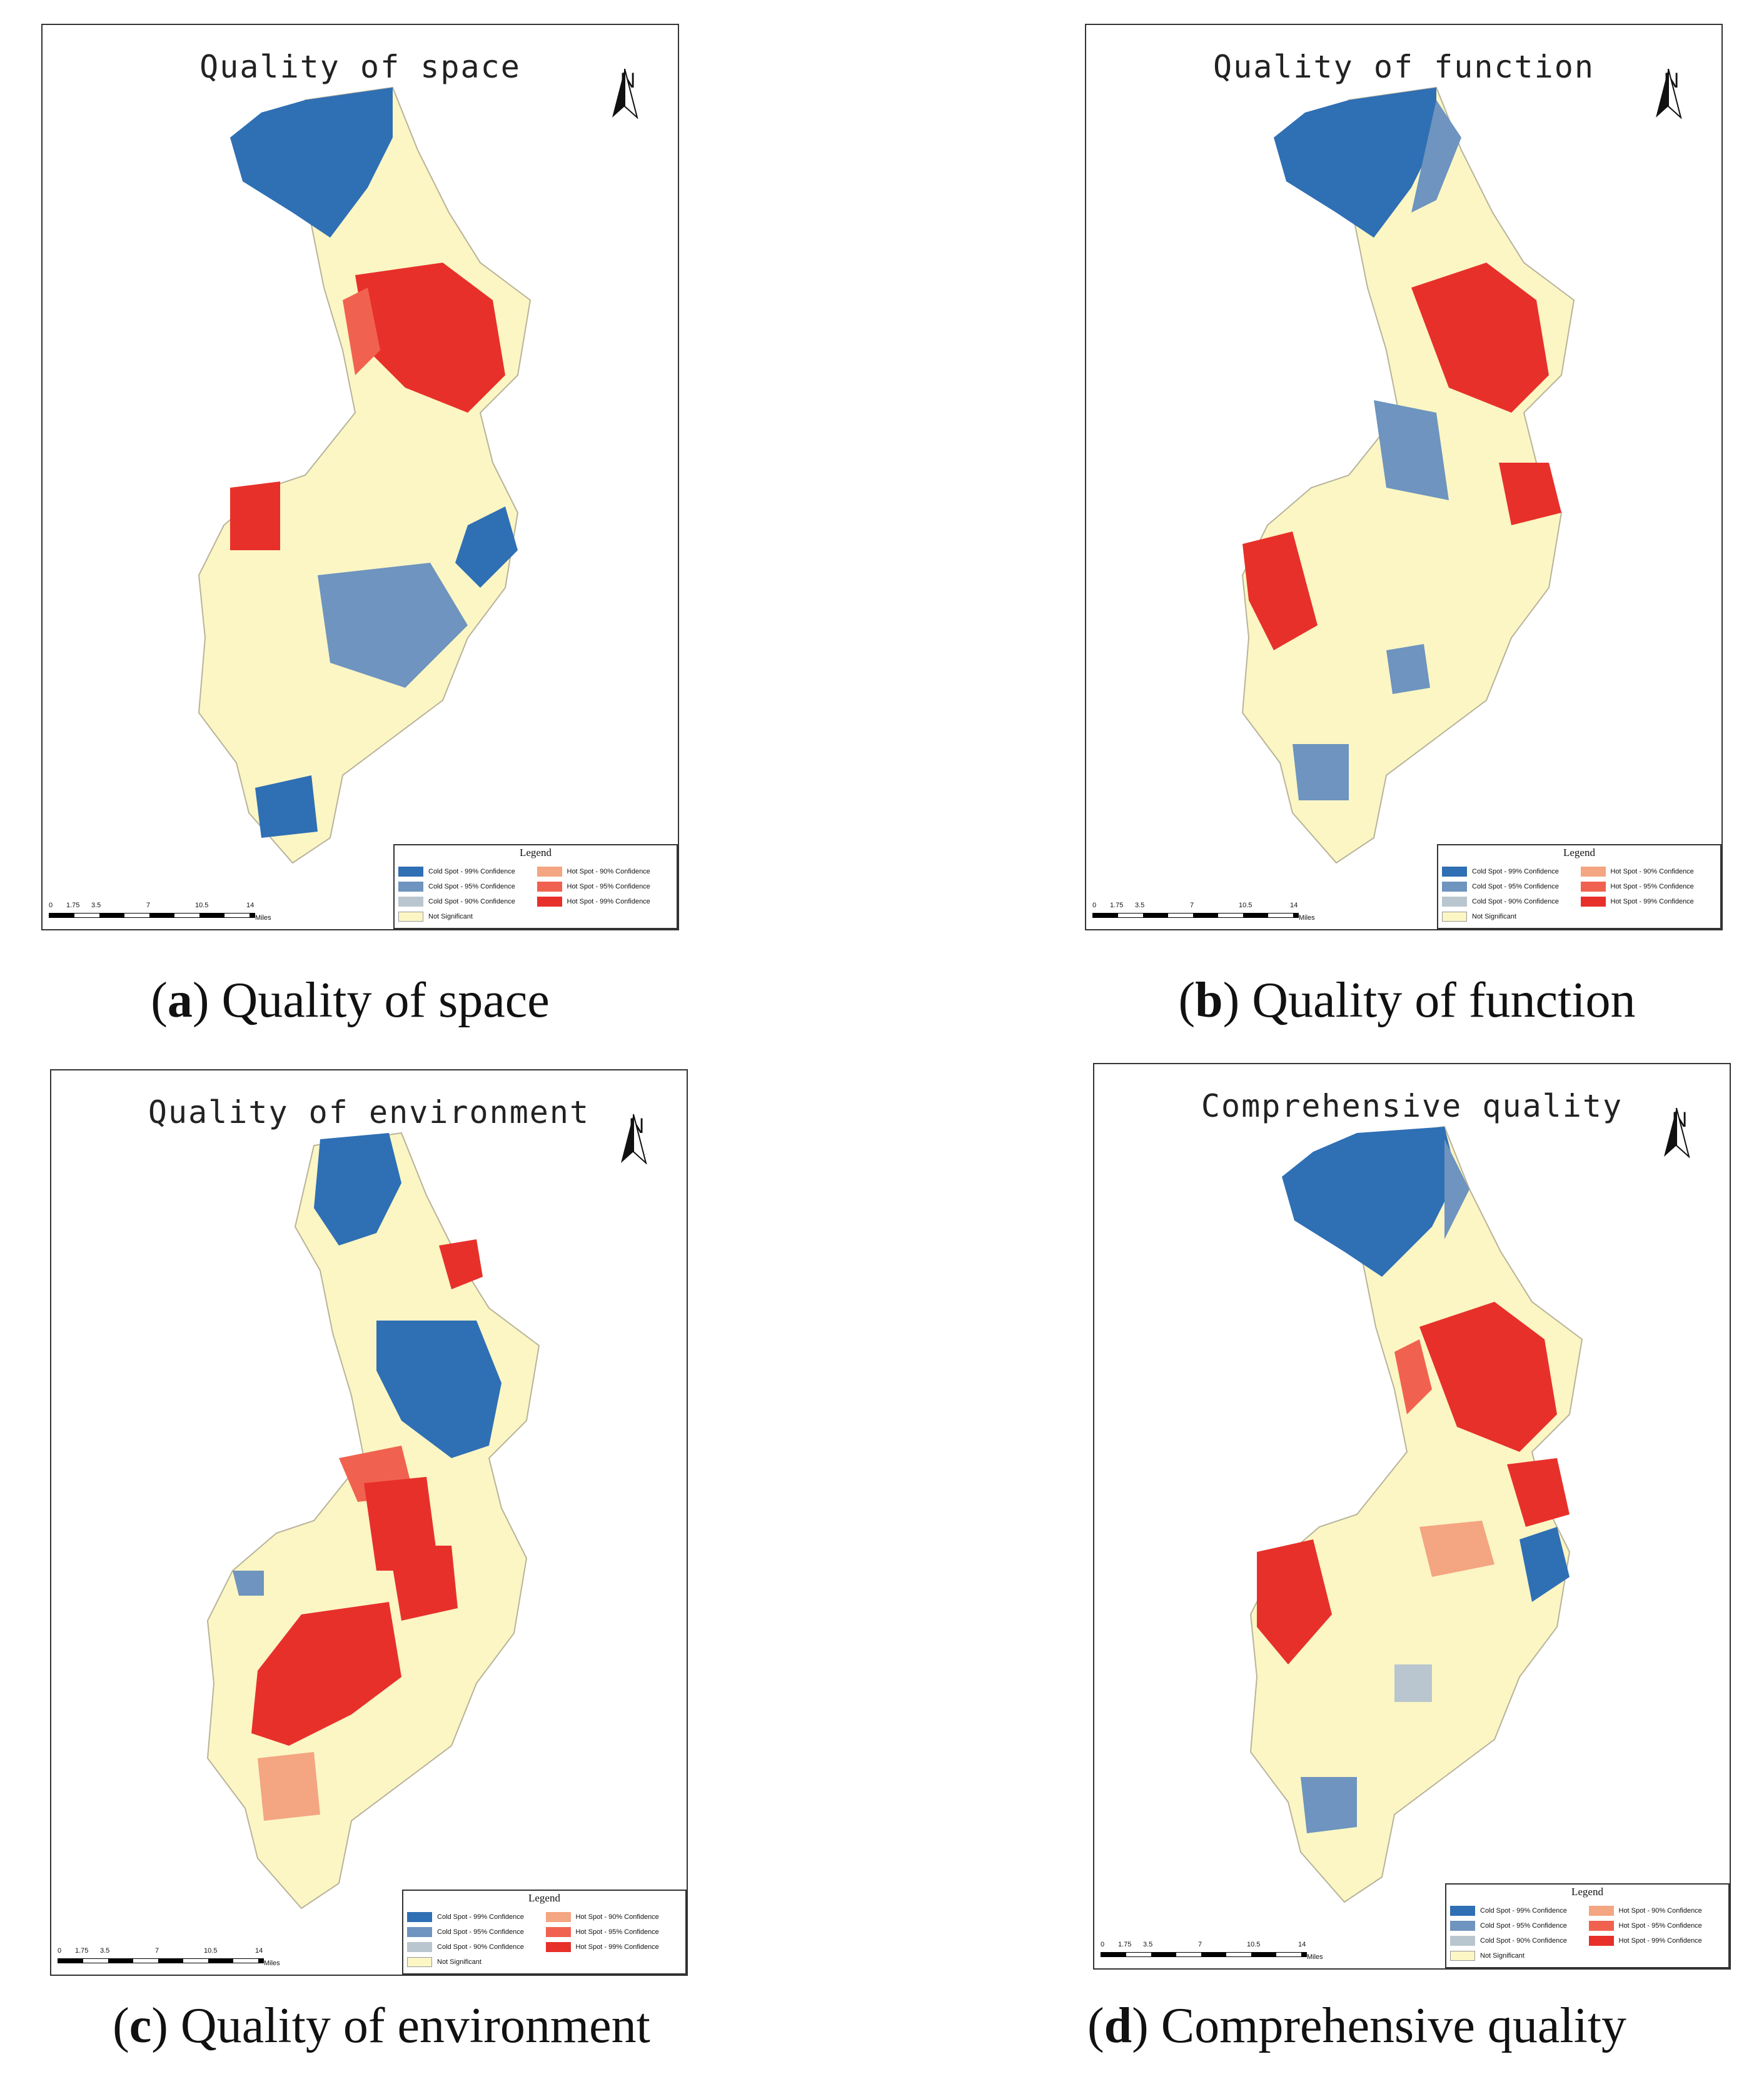 The height and width of the screenshot is (2084, 1764). What do you see at coordinates (1413, 1376) in the screenshot?
I see `zone-hot95` at bounding box center [1413, 1376].